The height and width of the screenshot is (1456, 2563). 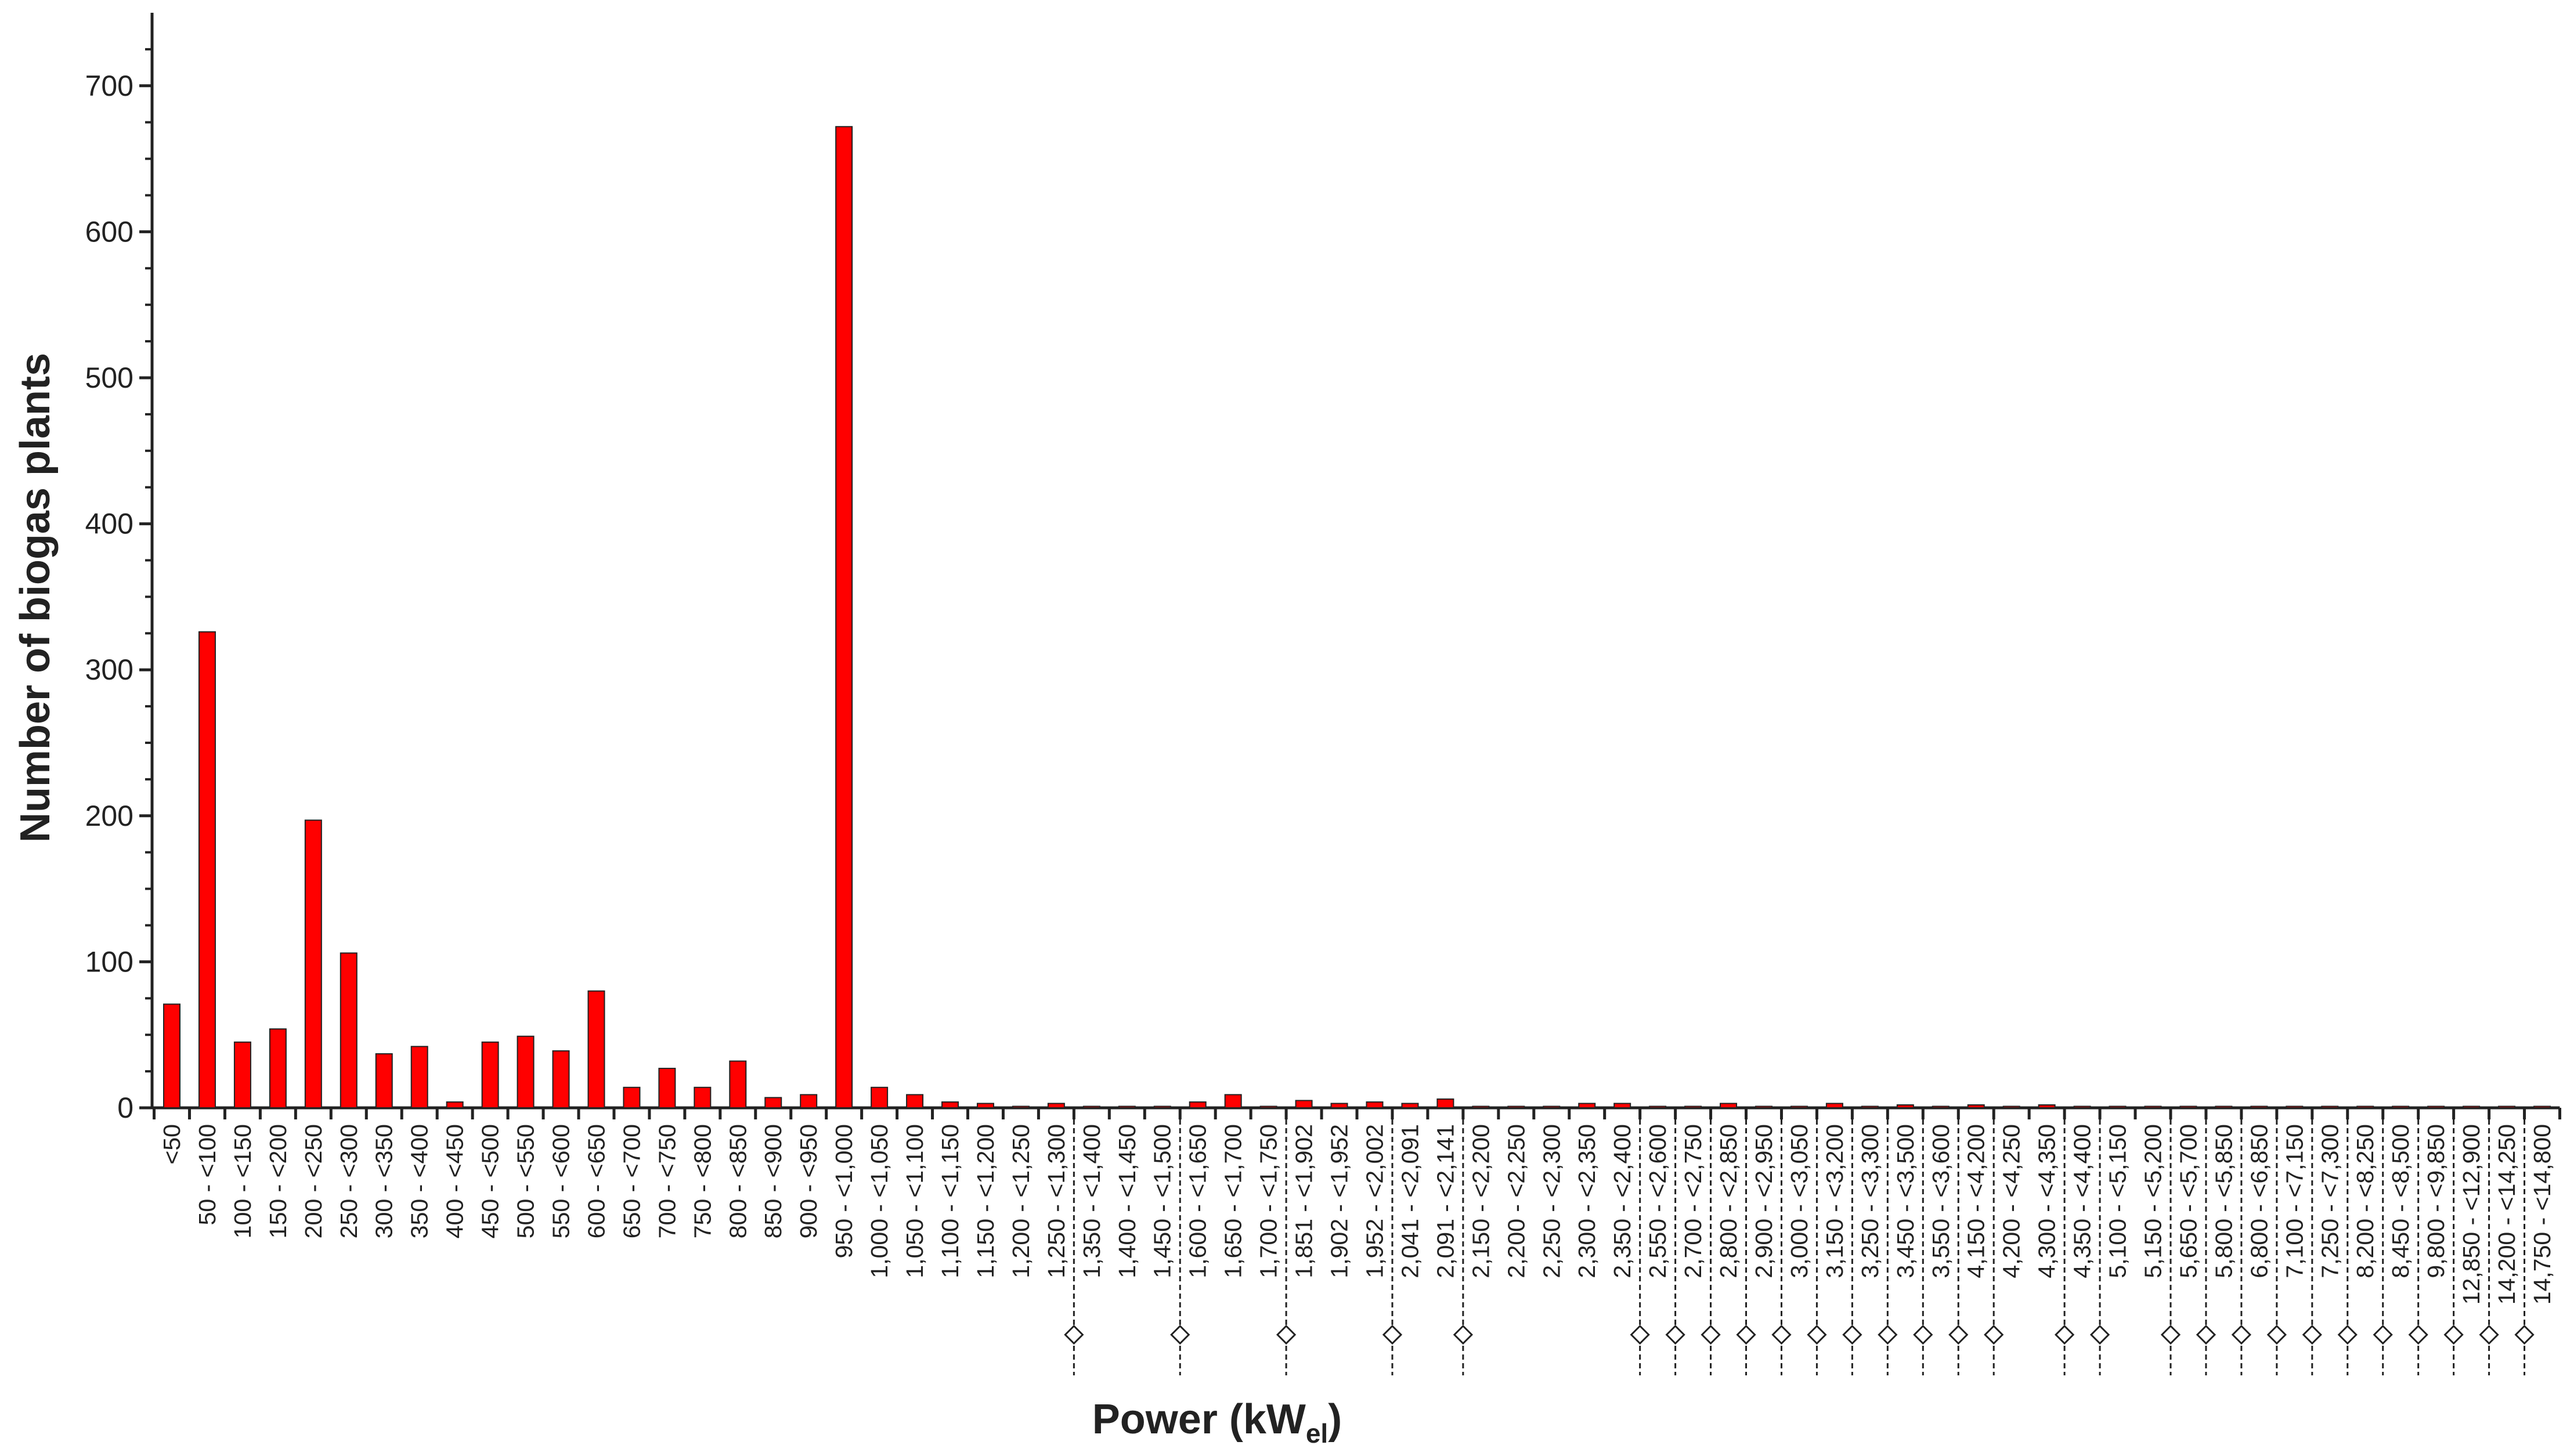 What do you see at coordinates (1445, 1201) in the screenshot?
I see `x-tick-label: 2,091 - <2,141` at bounding box center [1445, 1201].